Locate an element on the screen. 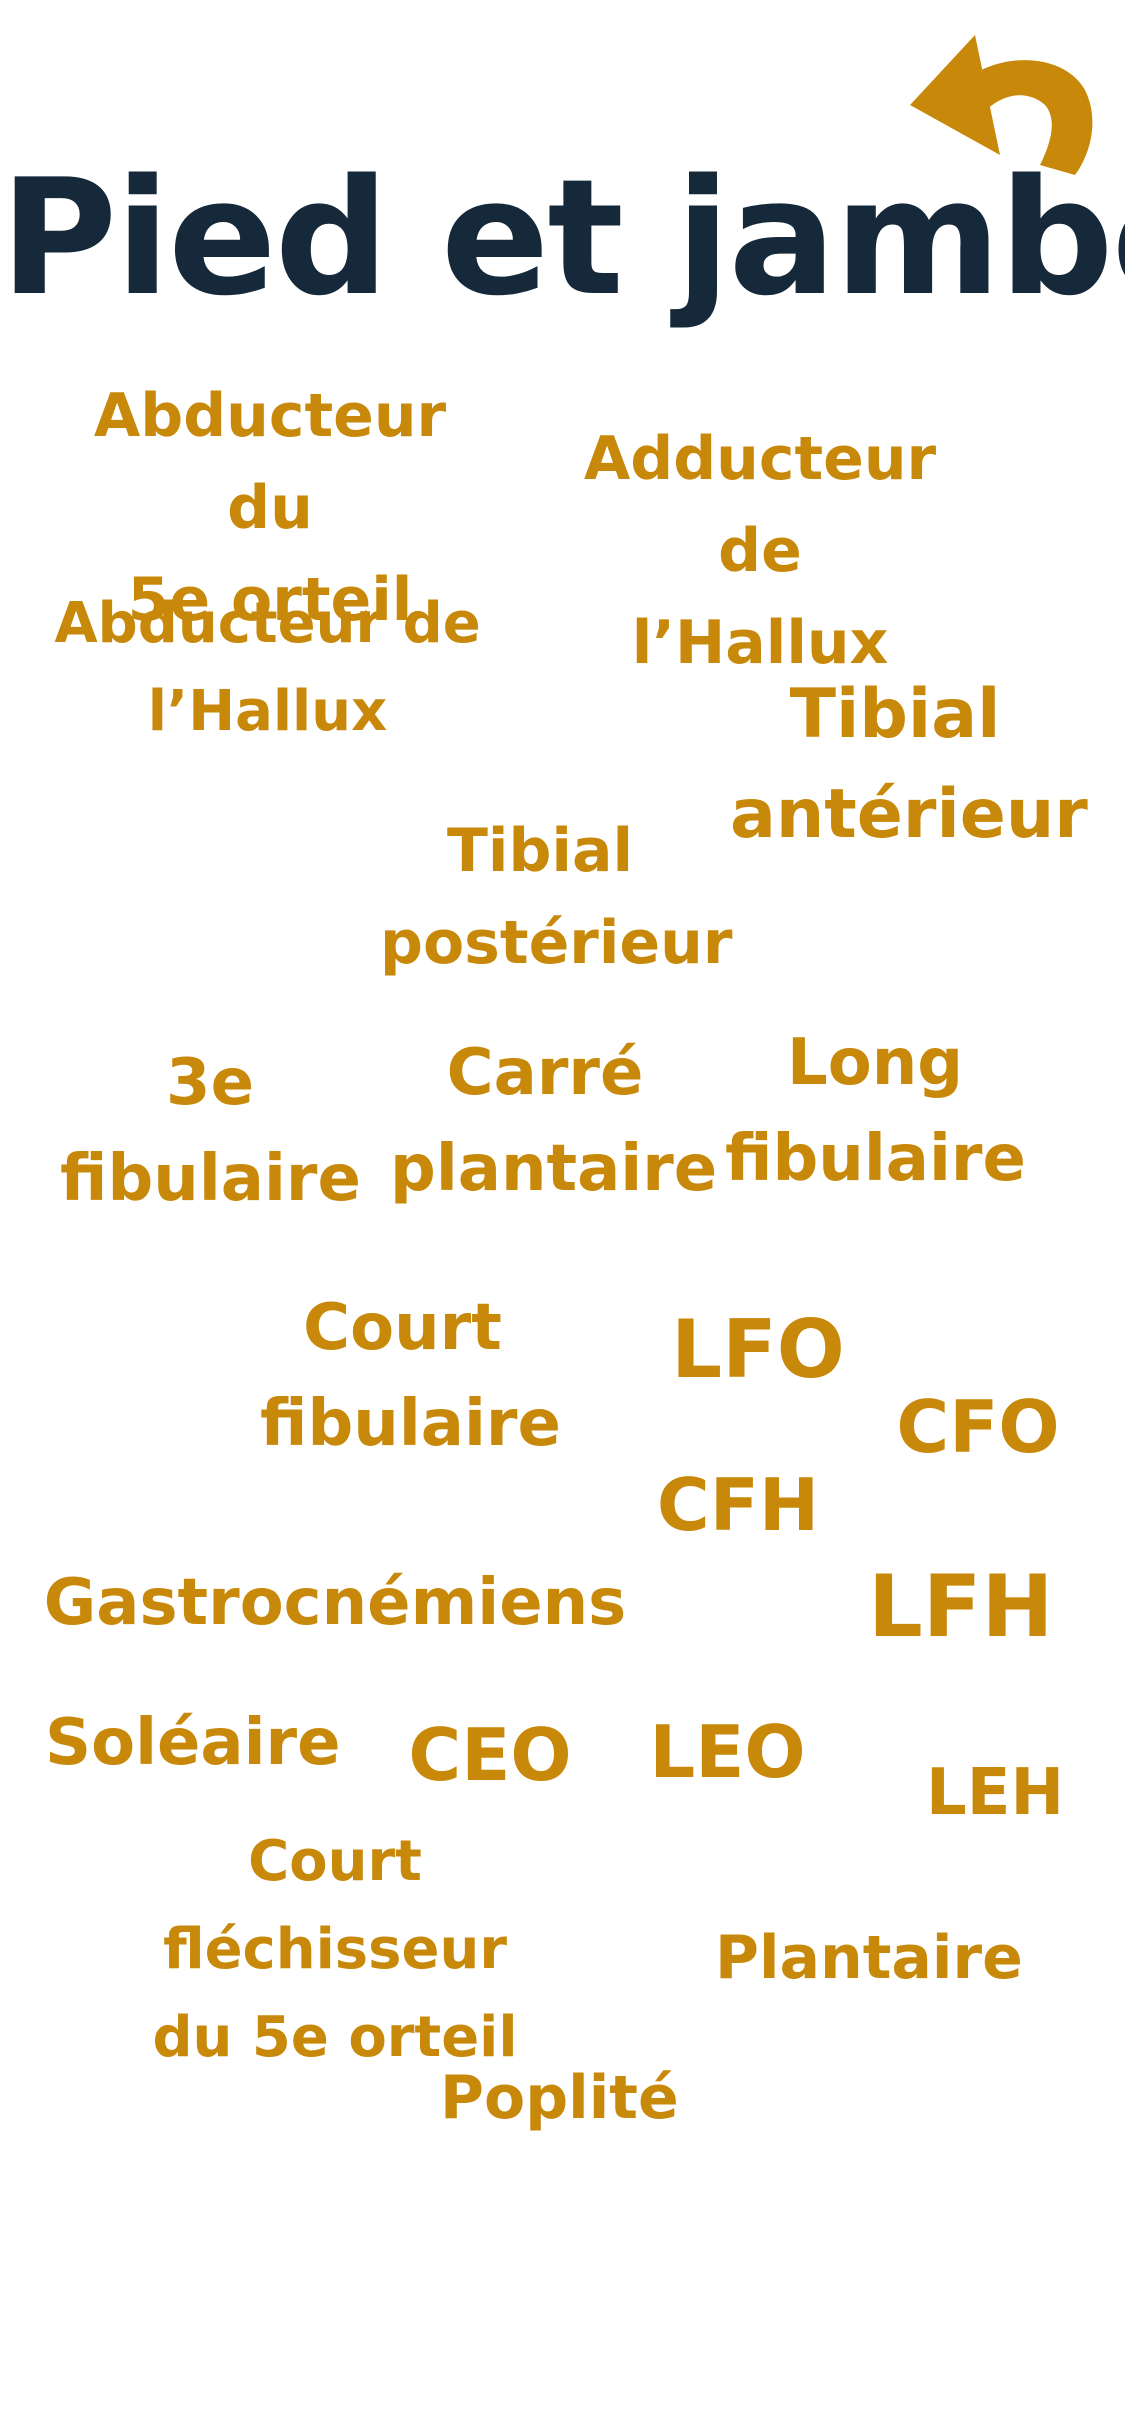 The width and height of the screenshot is (1125, 2436). muscle-carre-plantaire: Carré plantaire is located at coordinates (554, 1121).